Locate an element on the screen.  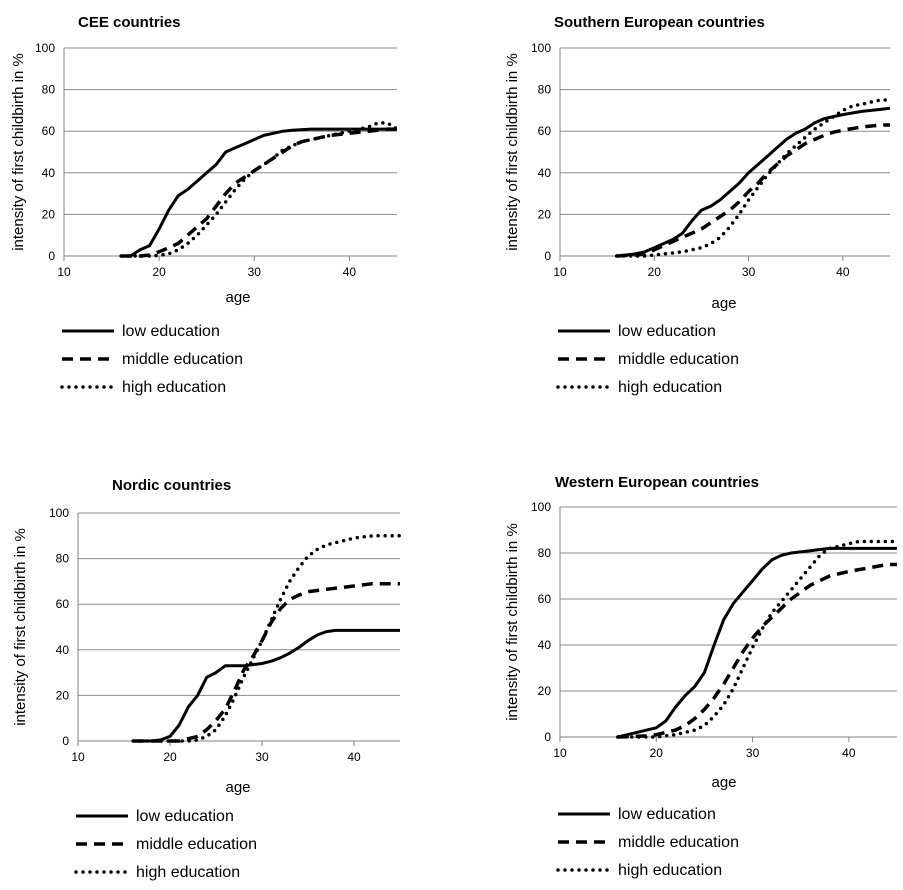
chart-title: Nordic countries is located at coordinates (171, 485).